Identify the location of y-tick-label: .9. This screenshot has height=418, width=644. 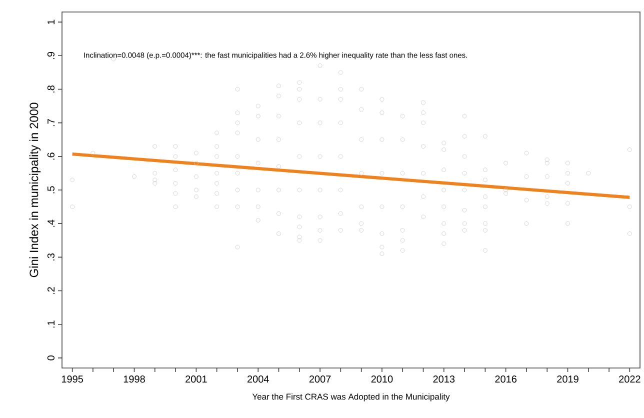
(50, 55).